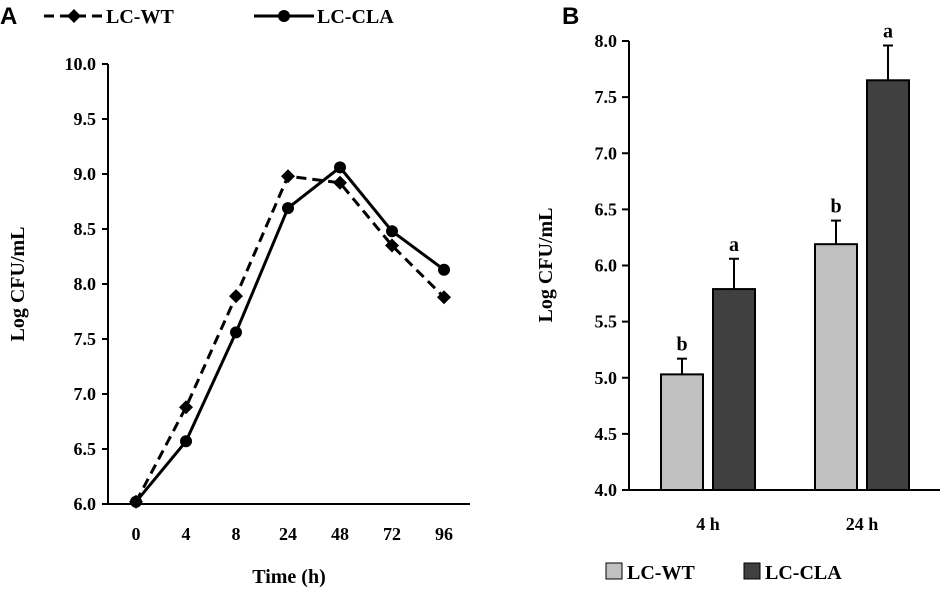 The image size is (950, 603). What do you see at coordinates (606, 378) in the screenshot?
I see `b-y-tick-label: 5.0` at bounding box center [606, 378].